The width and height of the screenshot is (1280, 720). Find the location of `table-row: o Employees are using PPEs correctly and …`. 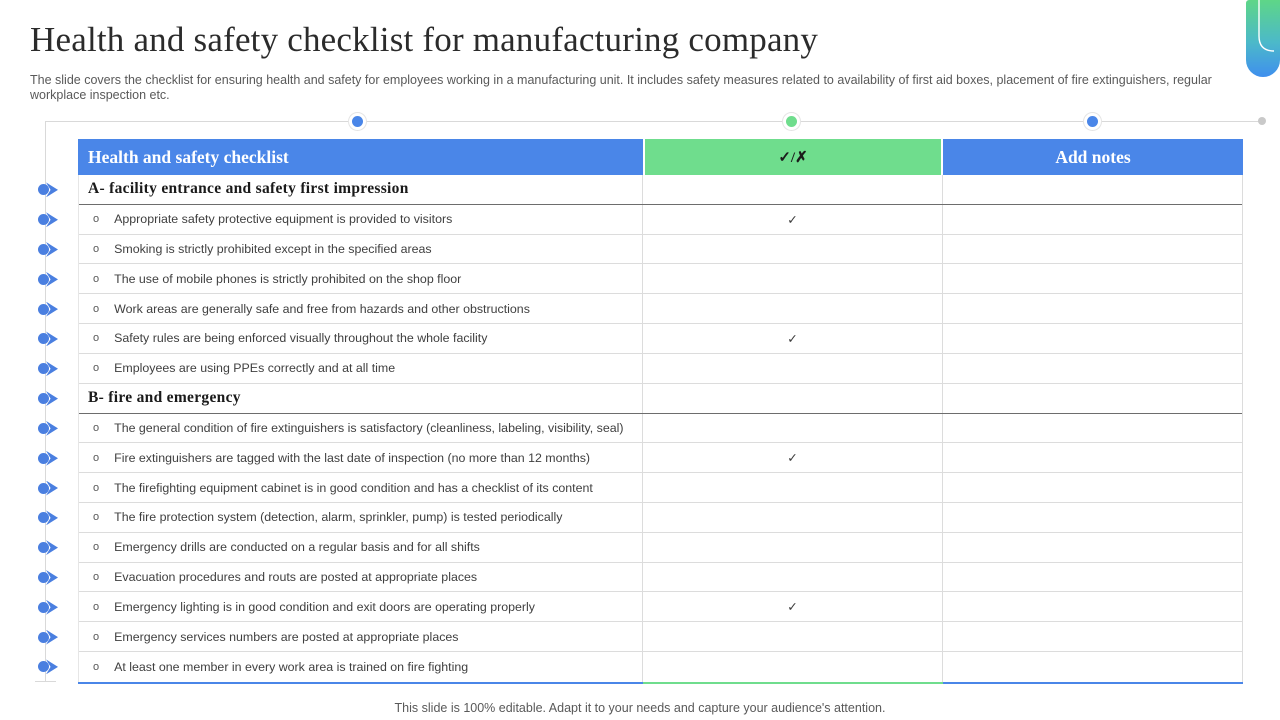

table-row: o Employees are using PPEs correctly and … is located at coordinates (660, 368).